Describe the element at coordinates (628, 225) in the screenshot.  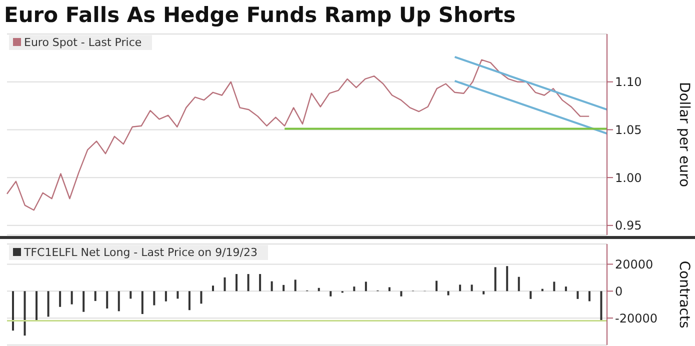
I see `y-tick-label: 0.95` at that location.